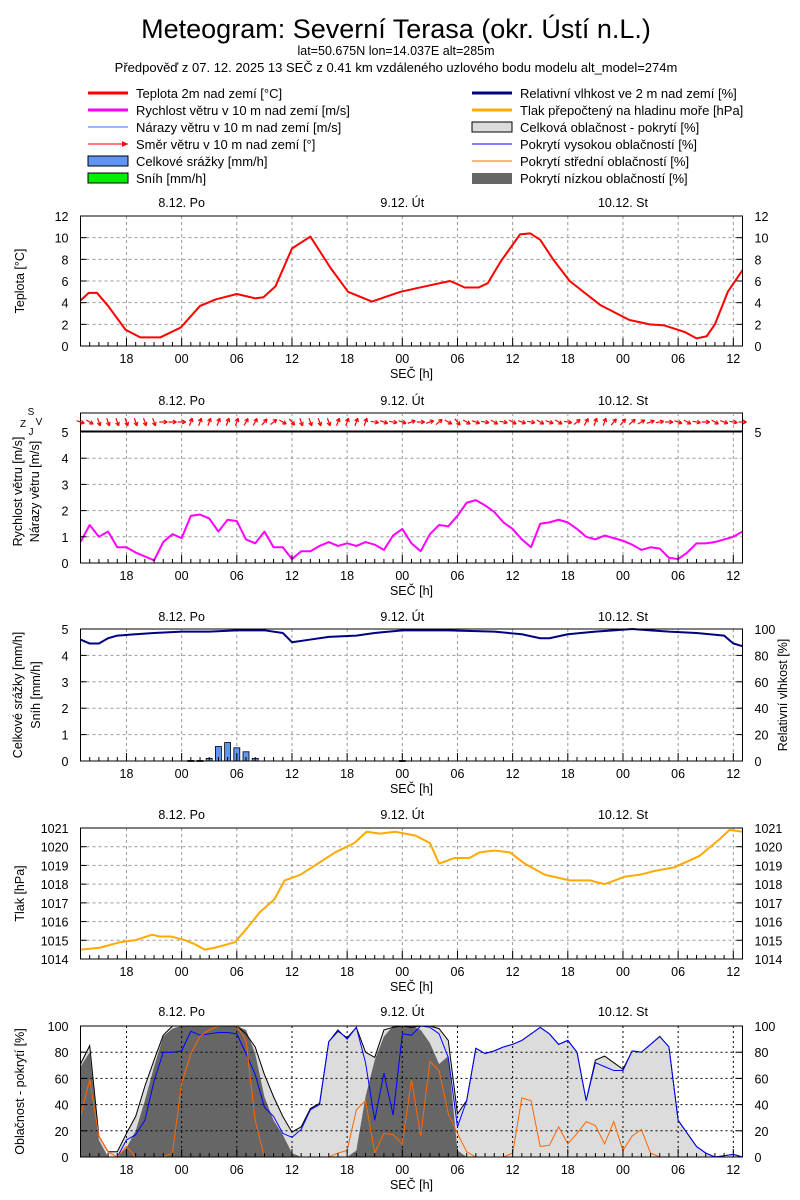 This screenshot has height=1200, width=800. Describe the element at coordinates (171, 178) in the screenshot. I see `legend-label: Sníh [mm/h]` at that location.